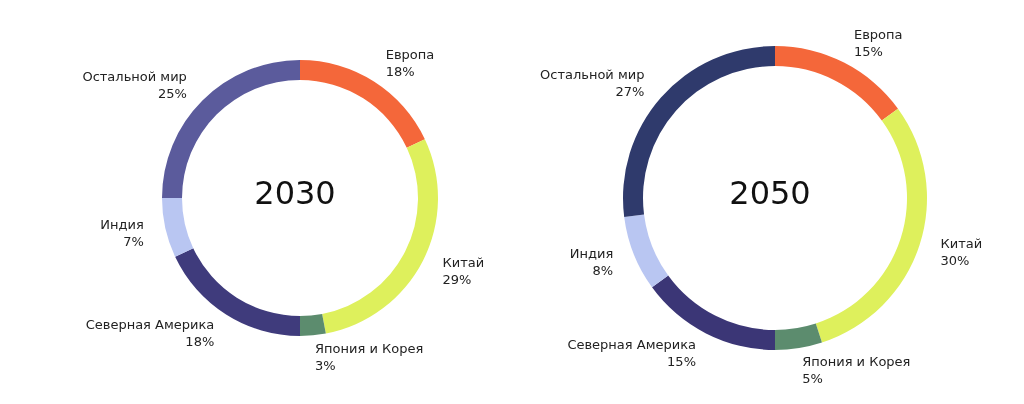 Image resolution: width=1024 pixels, height=404 pixels. Describe the element at coordinates (295, 193) in the screenshot. I see `text: 2030` at that location.